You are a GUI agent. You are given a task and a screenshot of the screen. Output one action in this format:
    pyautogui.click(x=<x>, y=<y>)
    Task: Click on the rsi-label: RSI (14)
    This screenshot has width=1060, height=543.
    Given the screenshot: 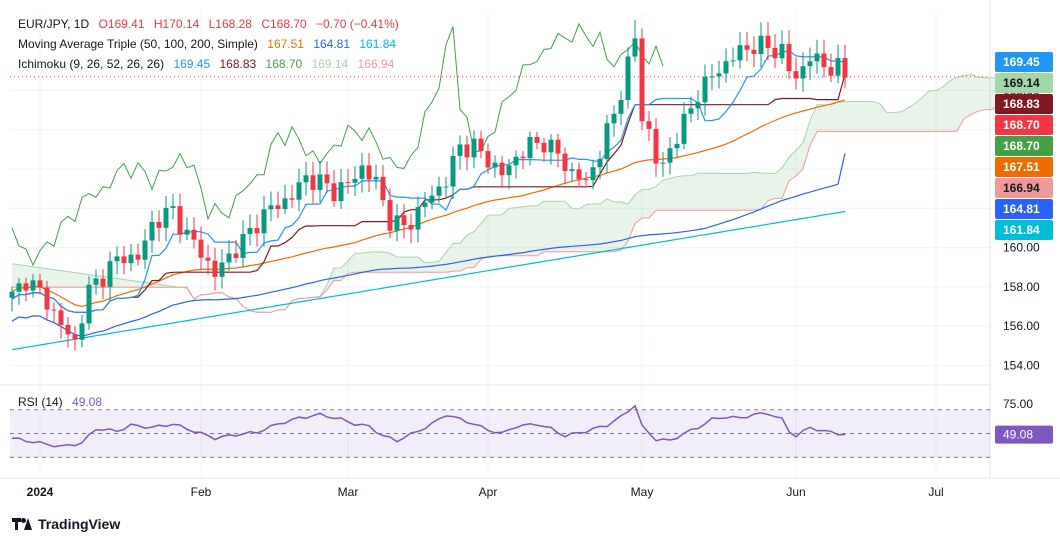 What is the action you would take?
    pyautogui.click(x=40, y=402)
    